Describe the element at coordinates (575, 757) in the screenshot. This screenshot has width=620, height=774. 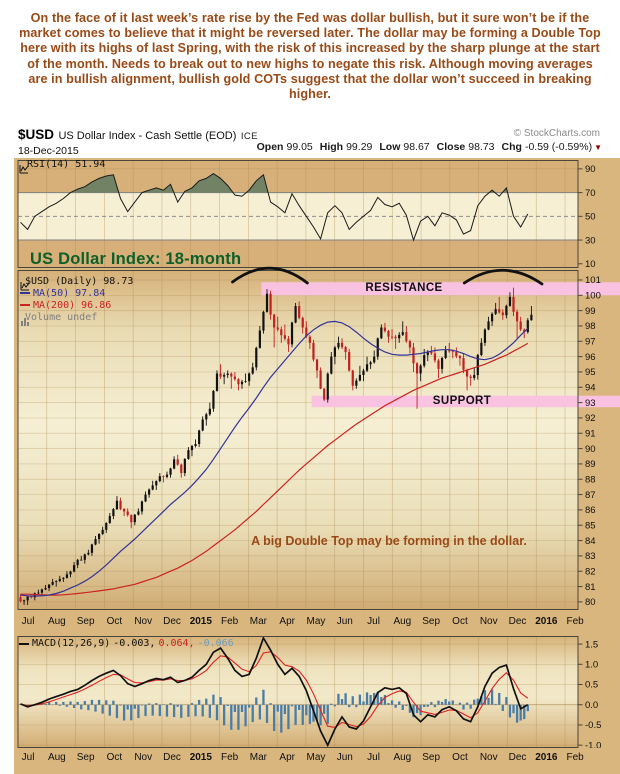
I see `month-label: Feb` at that location.